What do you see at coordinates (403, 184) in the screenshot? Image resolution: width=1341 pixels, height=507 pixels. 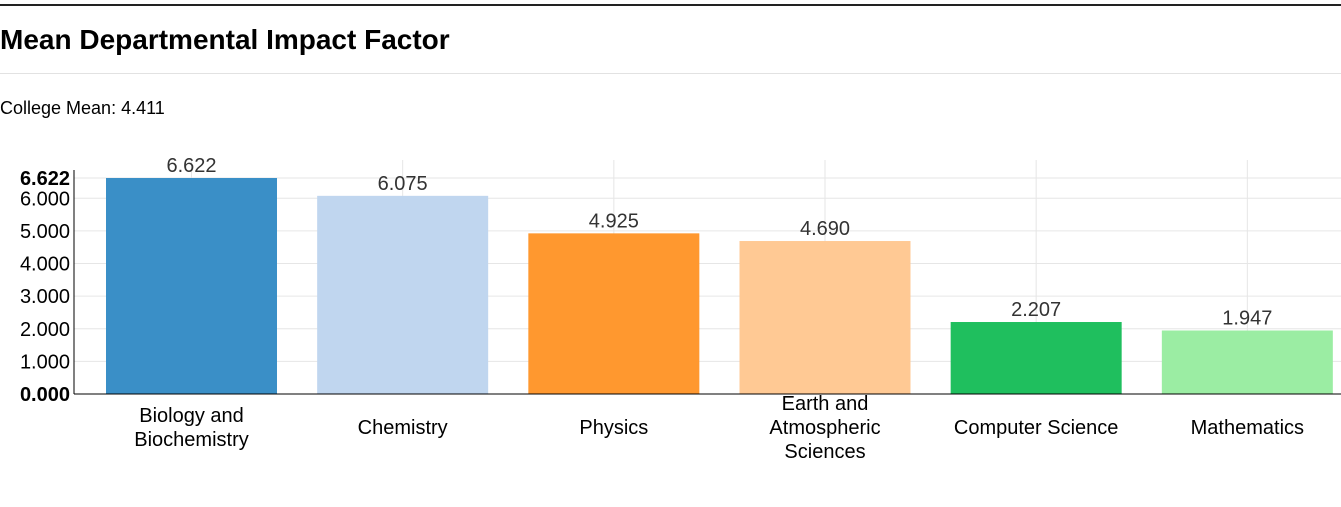 I see `bar-value-label: 6.075` at bounding box center [403, 184].